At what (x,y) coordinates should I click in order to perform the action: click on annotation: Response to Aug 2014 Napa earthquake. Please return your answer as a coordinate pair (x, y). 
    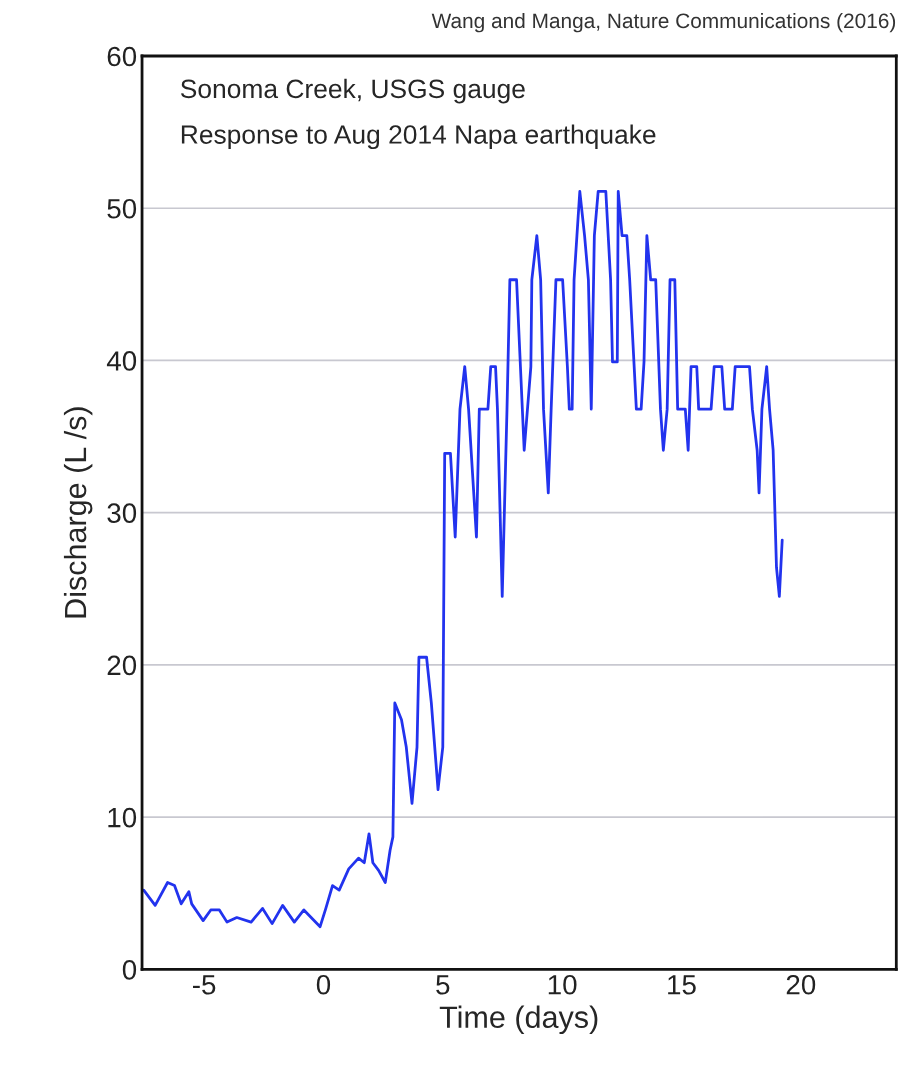
    Looking at the image, I should click on (418, 137).